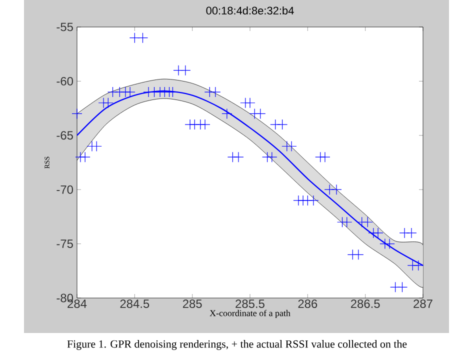  I want to click on x-tick-label: 285, so click(192, 304).